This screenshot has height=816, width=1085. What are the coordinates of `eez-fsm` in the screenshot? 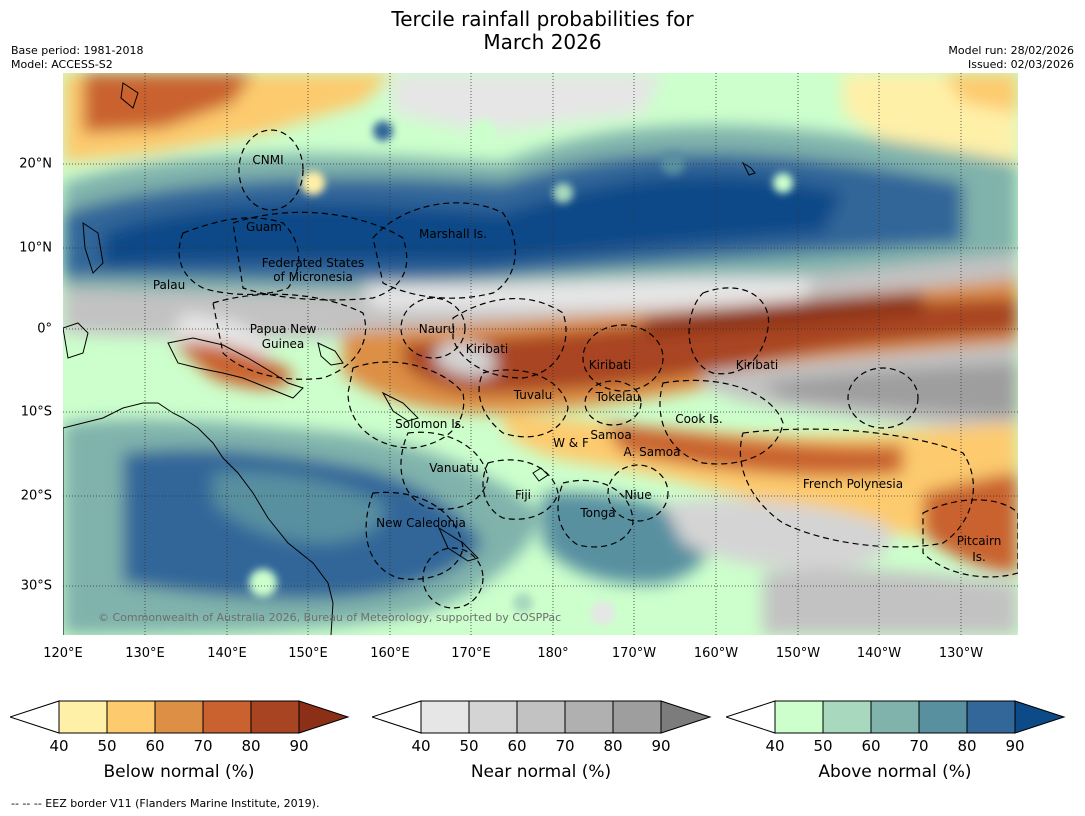 It's located at (320, 256).